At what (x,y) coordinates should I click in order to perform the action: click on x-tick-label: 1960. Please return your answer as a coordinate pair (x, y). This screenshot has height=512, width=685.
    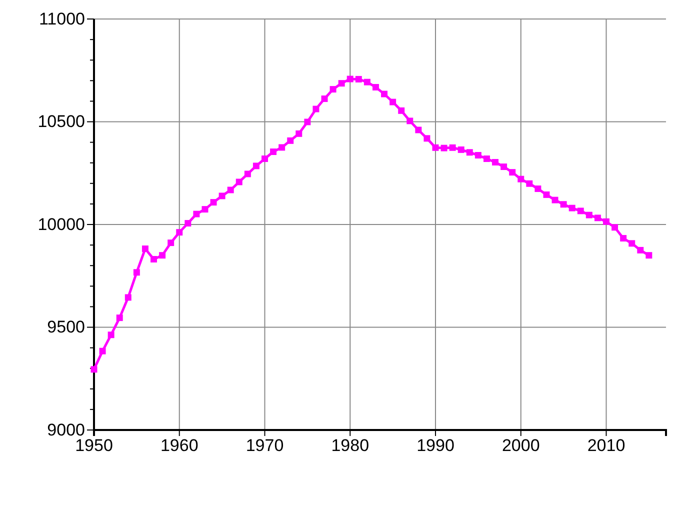
    Looking at the image, I should click on (179, 446).